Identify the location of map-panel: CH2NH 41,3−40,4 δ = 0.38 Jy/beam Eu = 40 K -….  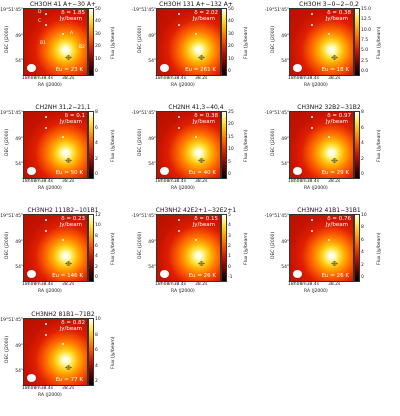
(193, 153).